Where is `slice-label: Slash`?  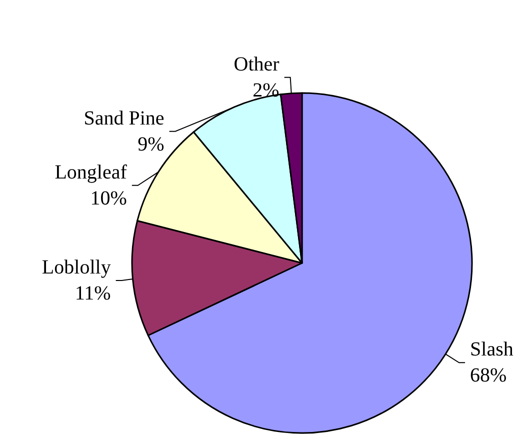
slice-label: Slash is located at coordinates (492, 349).